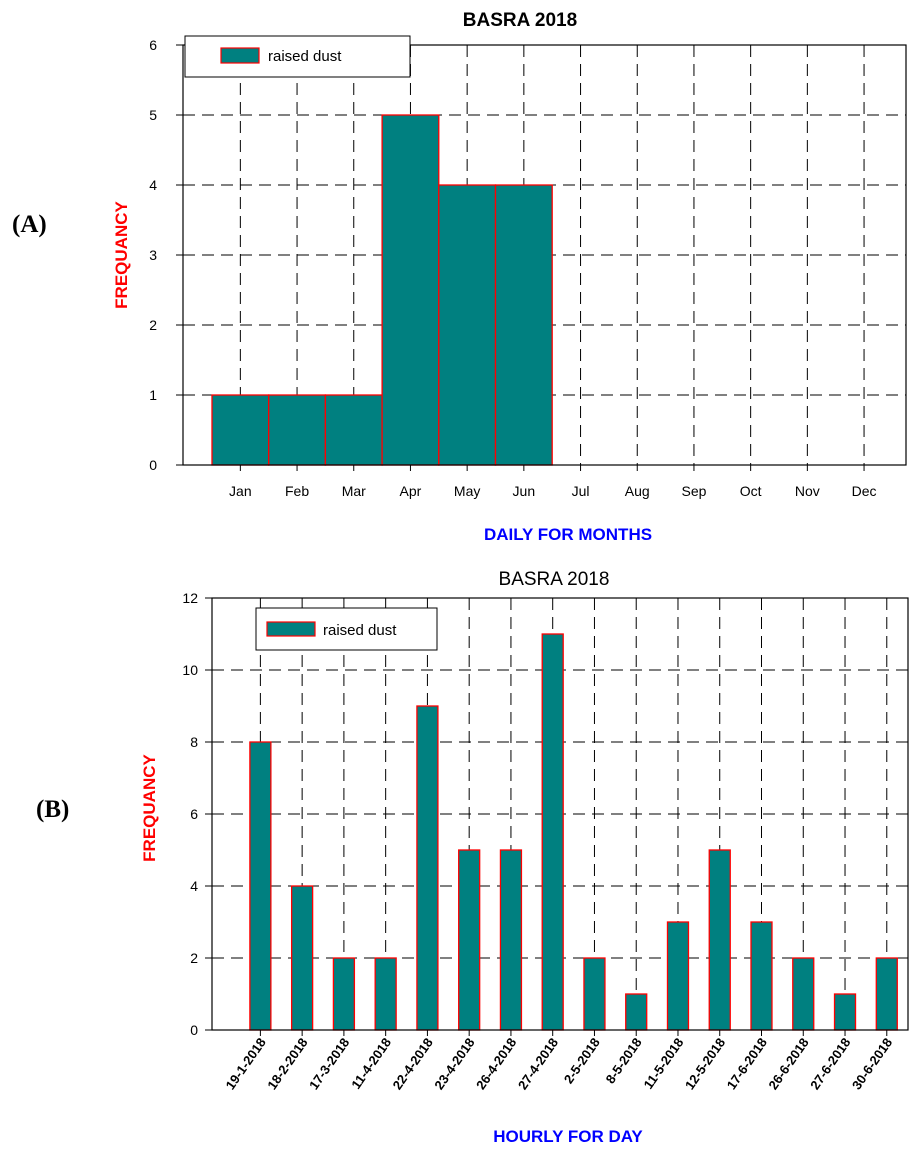  What do you see at coordinates (190, 670) in the screenshot?
I see `y-tick-label: 10` at bounding box center [190, 670].